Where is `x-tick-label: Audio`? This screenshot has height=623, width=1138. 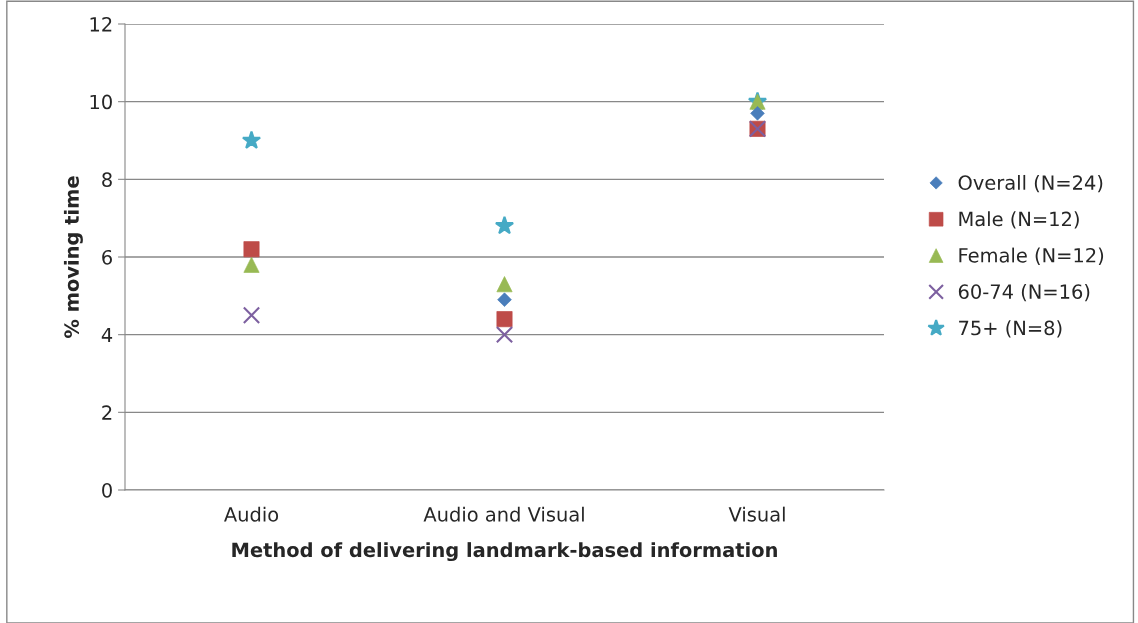 x-tick-label: Audio is located at coordinates (251, 514).